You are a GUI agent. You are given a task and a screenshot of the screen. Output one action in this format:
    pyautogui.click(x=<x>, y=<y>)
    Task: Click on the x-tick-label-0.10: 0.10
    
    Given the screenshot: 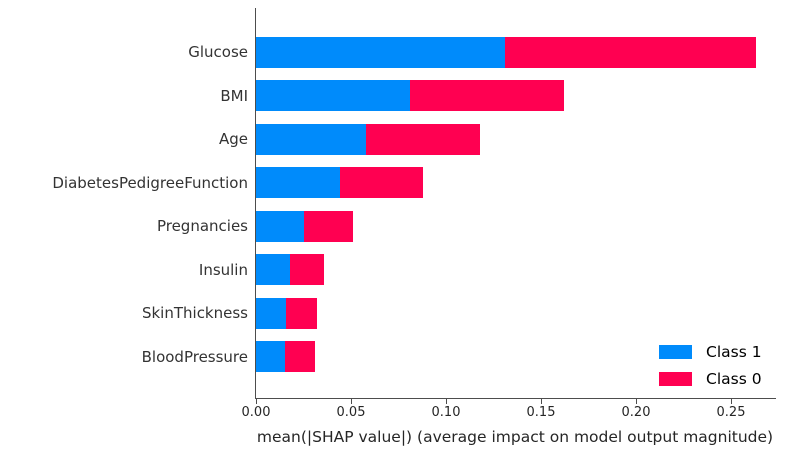 What is the action you would take?
    pyautogui.click(x=446, y=412)
    